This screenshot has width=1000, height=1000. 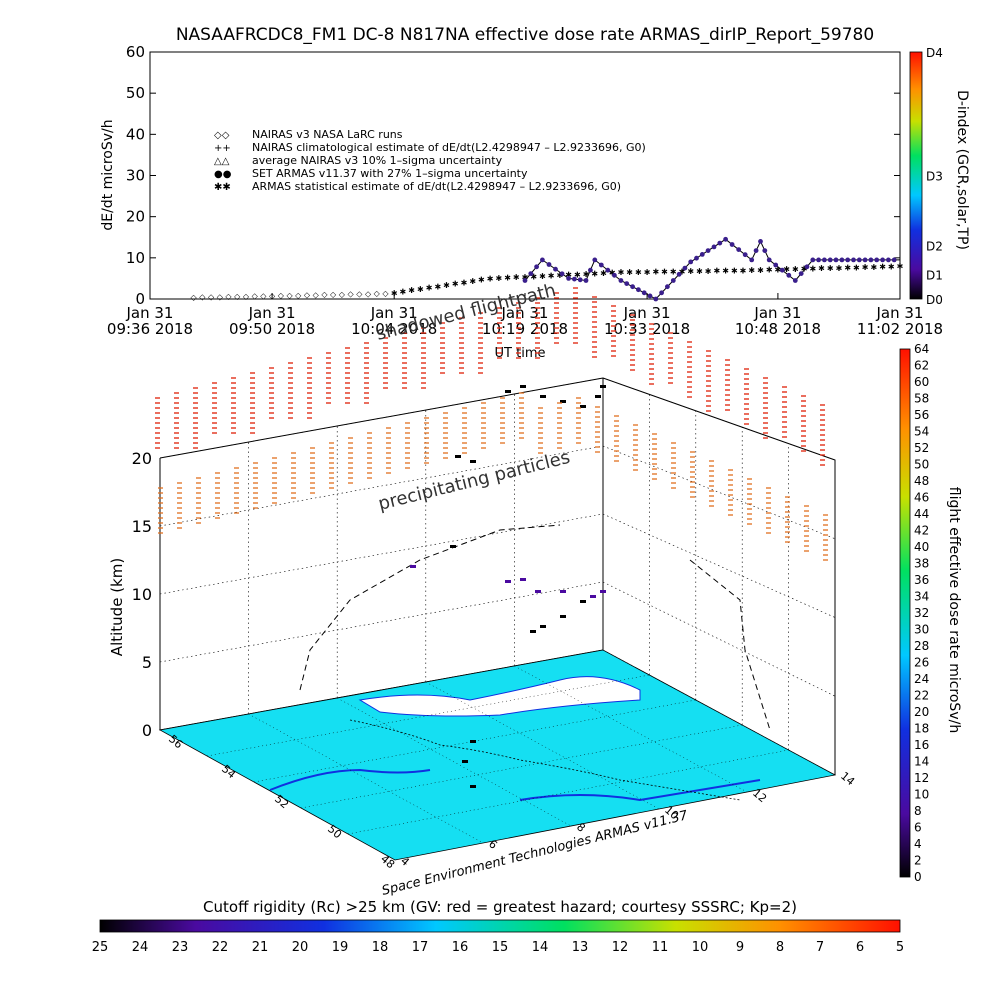 I want to click on d-index-ticks: D0 D1 D2 D3 D4, so click(x=934, y=176).